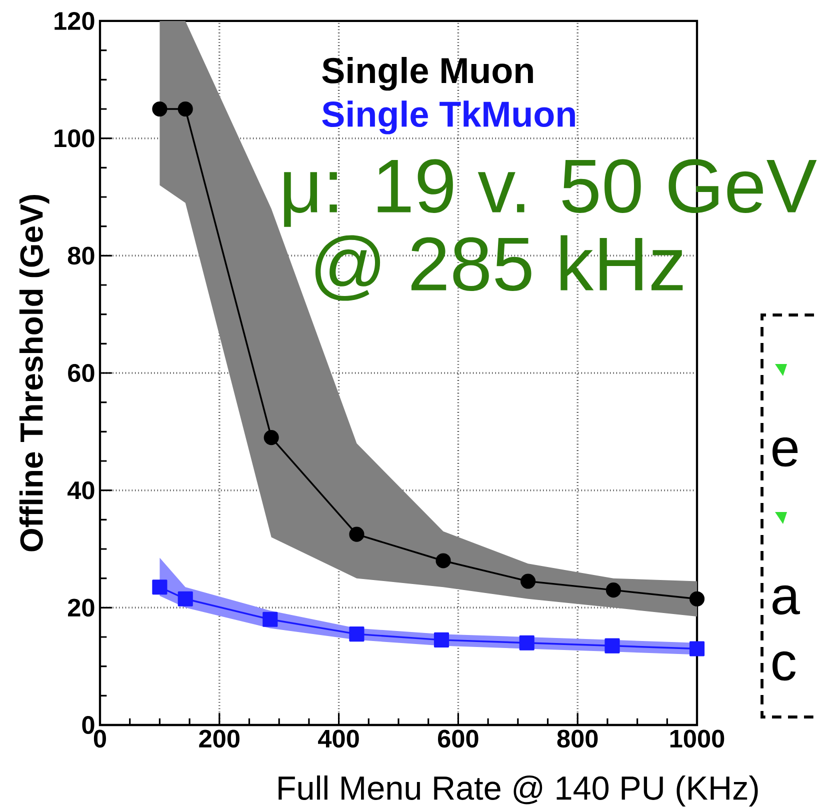 This screenshot has height=807, width=820. What do you see at coordinates (81, 373) in the screenshot?
I see `y-tick-label: 60` at bounding box center [81, 373].